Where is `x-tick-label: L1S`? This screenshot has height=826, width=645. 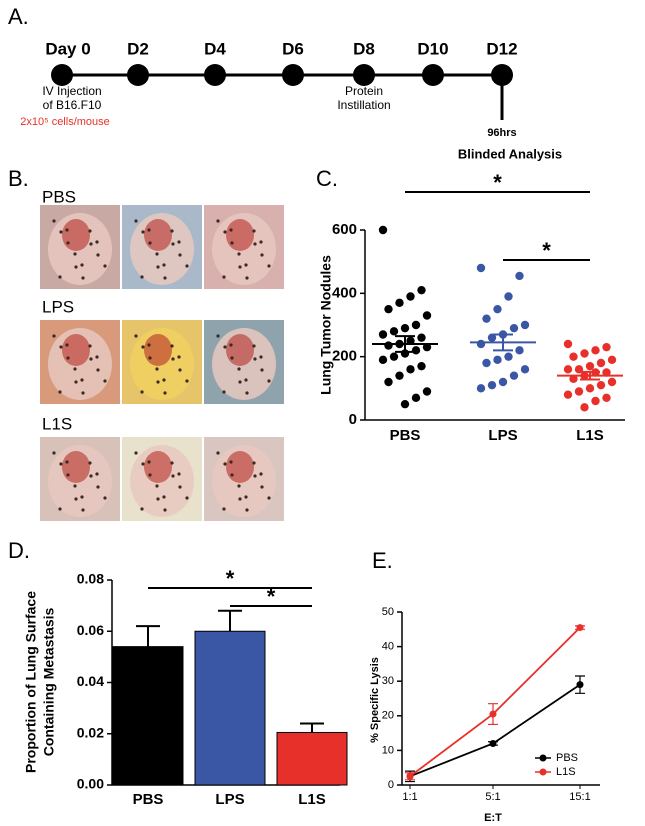
x-tick-label: L1S is located at coordinates (590, 435).